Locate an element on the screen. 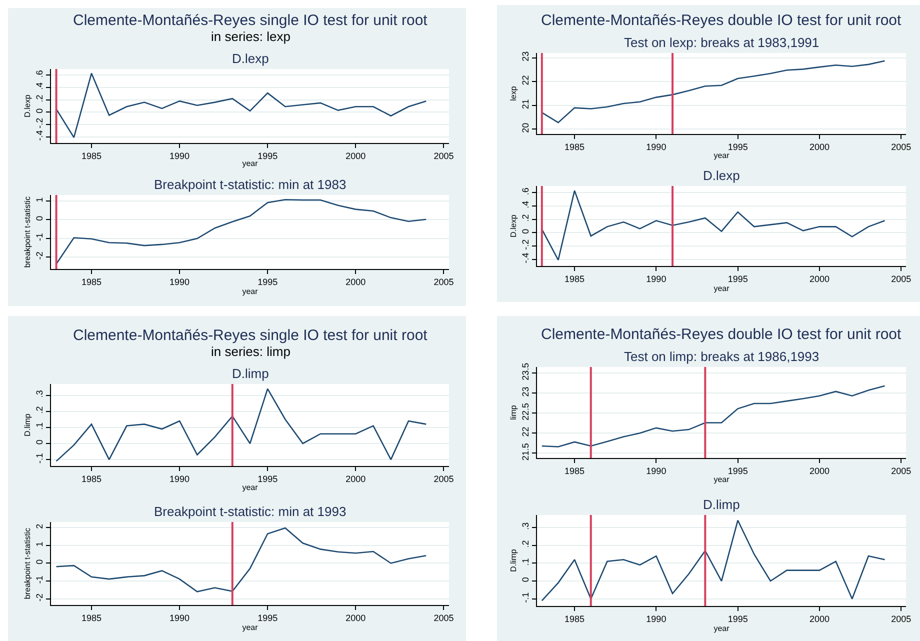 This screenshot has height=641, width=920. y-tick-label: -.1 is located at coordinates (39, 458).